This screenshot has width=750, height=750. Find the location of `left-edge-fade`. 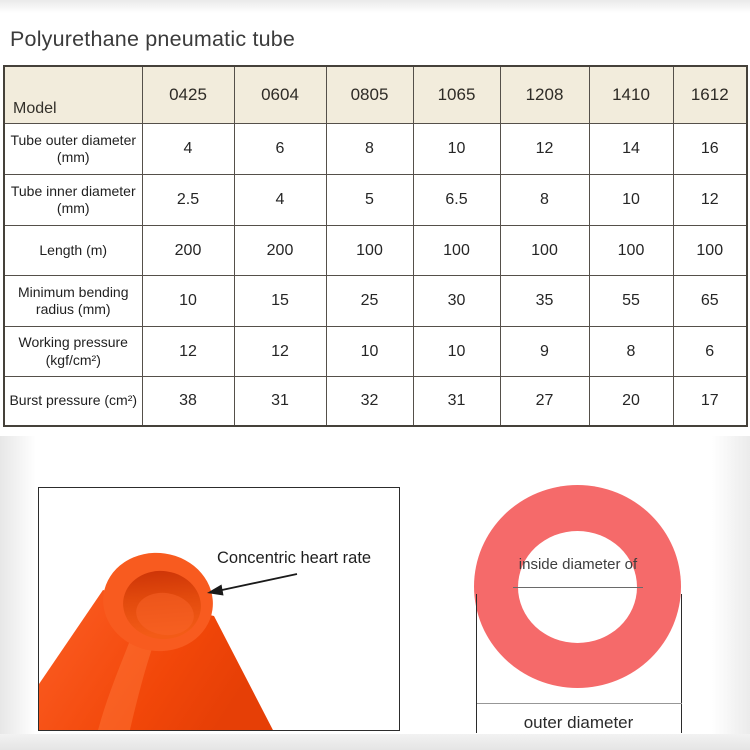

left-edge-fade is located at coordinates (18, 585).